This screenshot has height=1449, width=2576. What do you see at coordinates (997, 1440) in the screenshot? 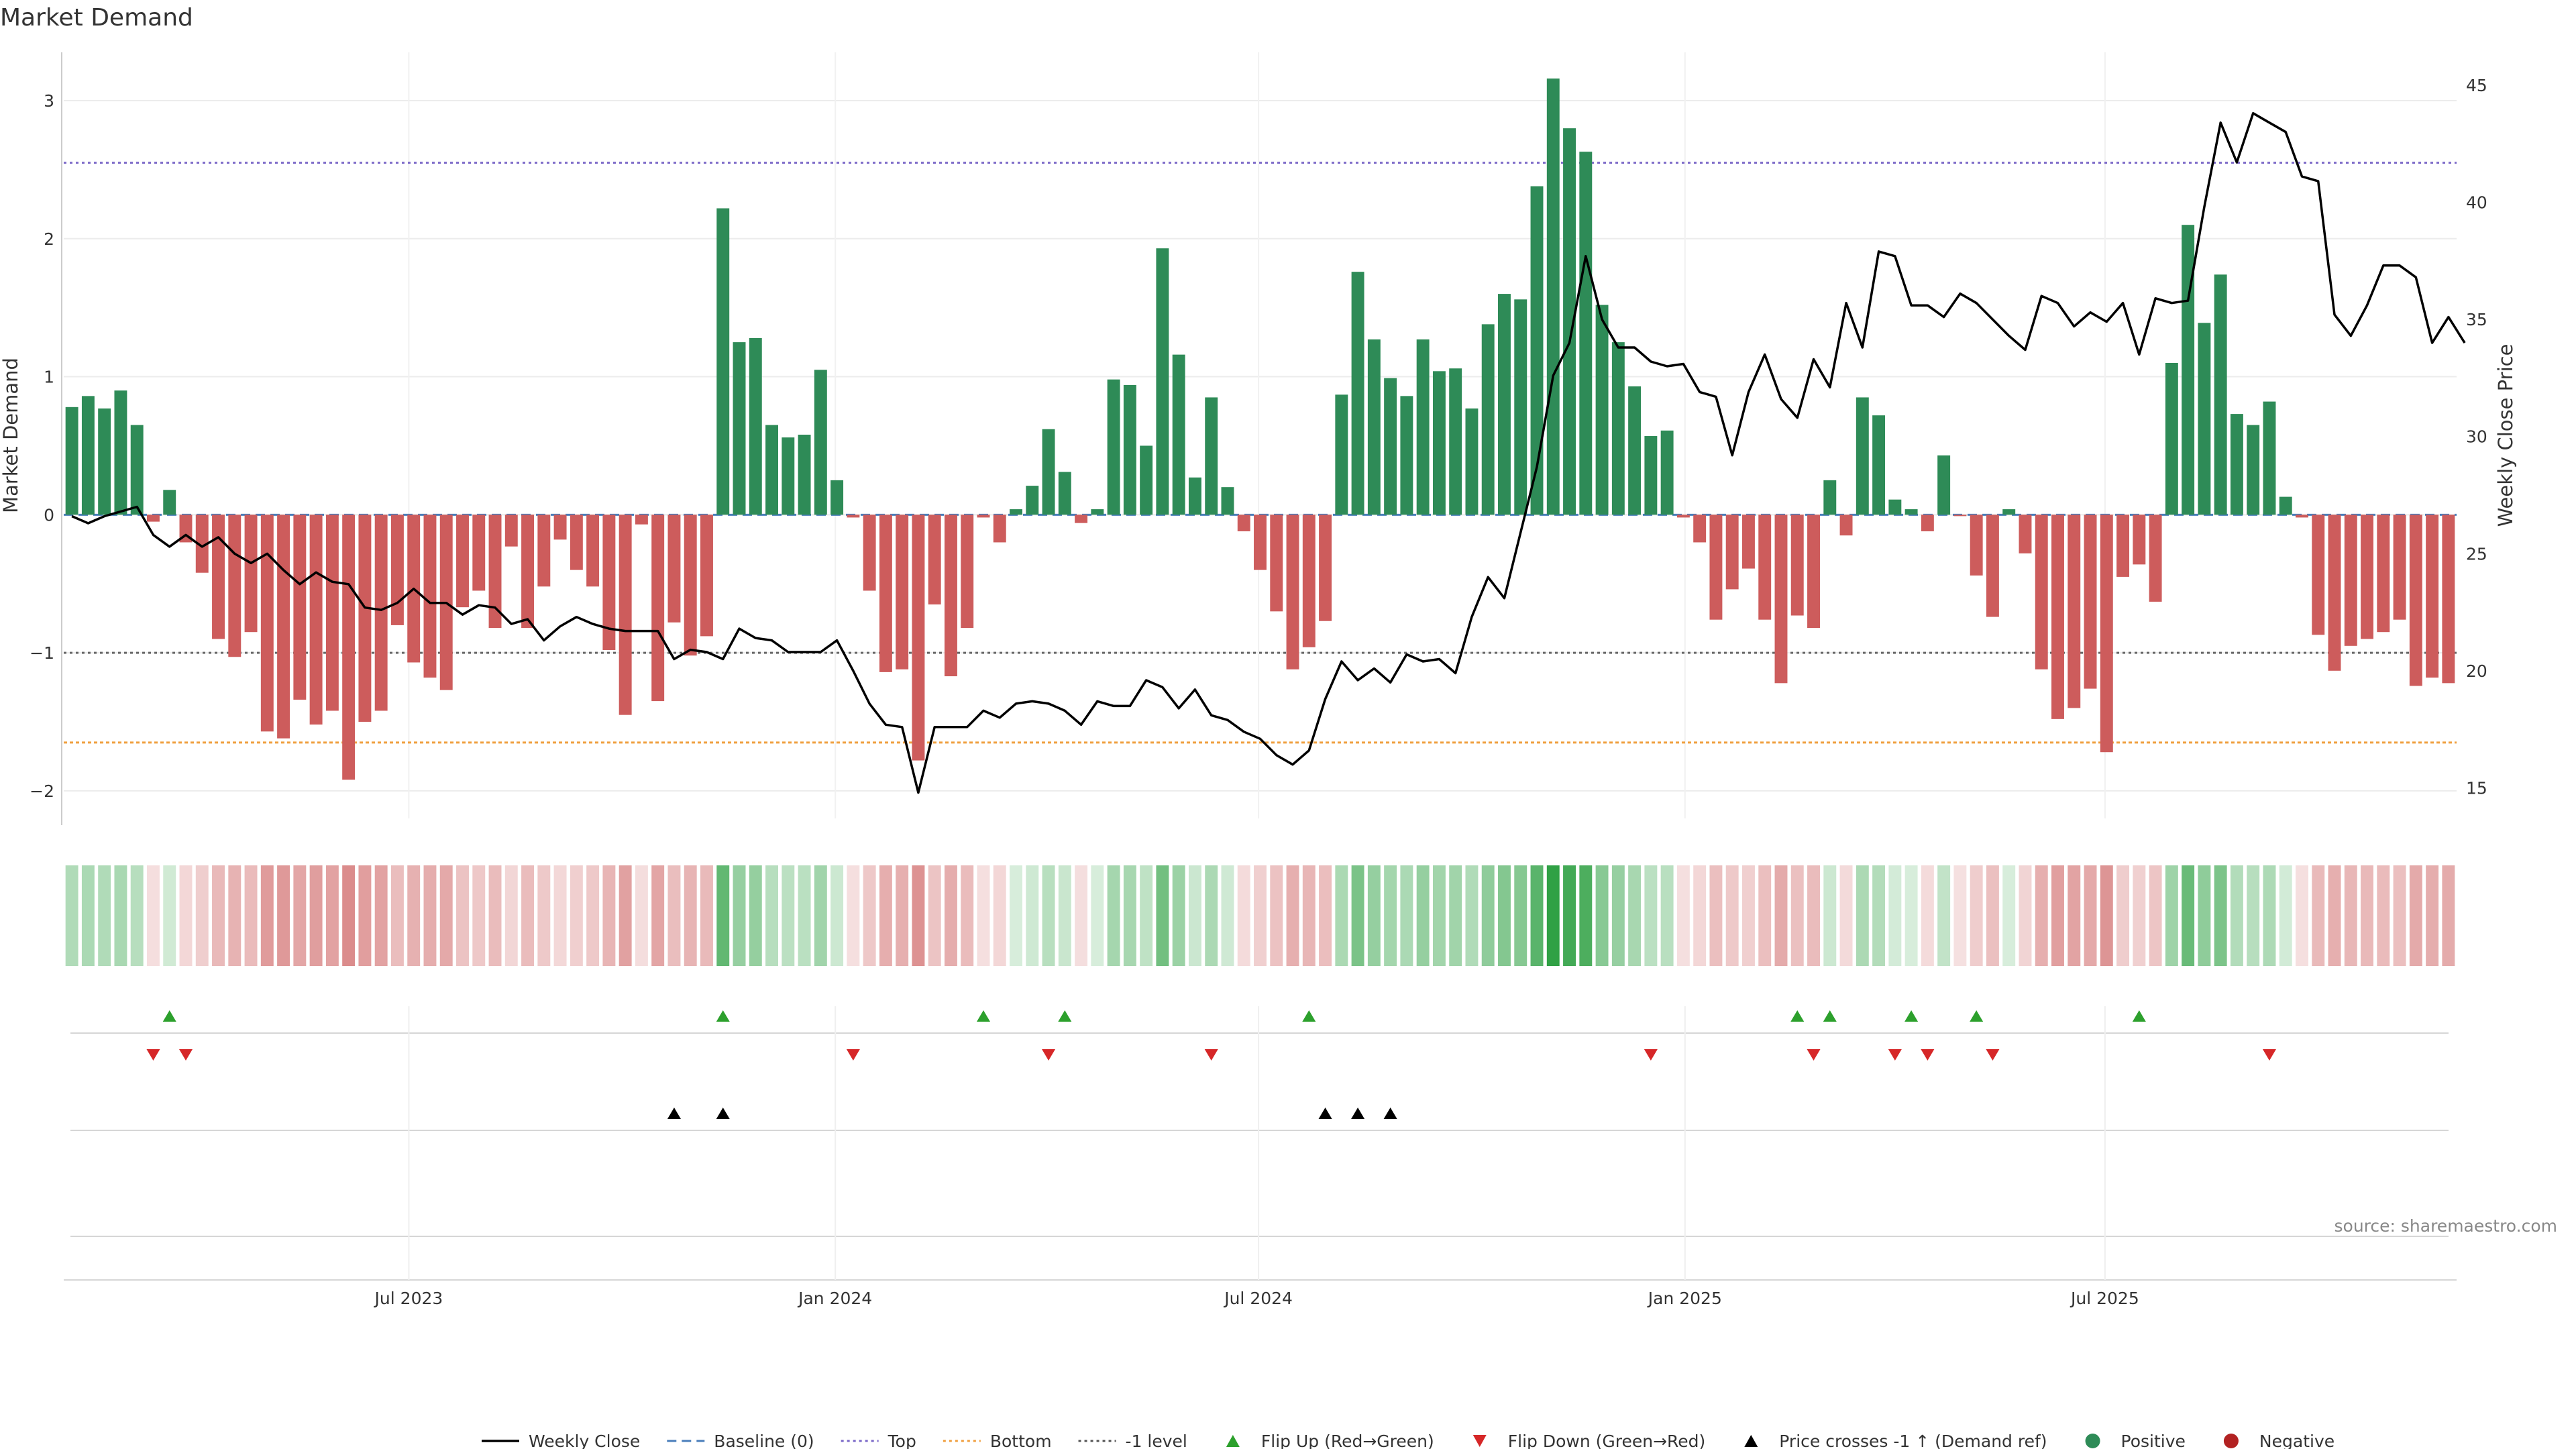
I see `legend-item: Bottom` at bounding box center [997, 1440].